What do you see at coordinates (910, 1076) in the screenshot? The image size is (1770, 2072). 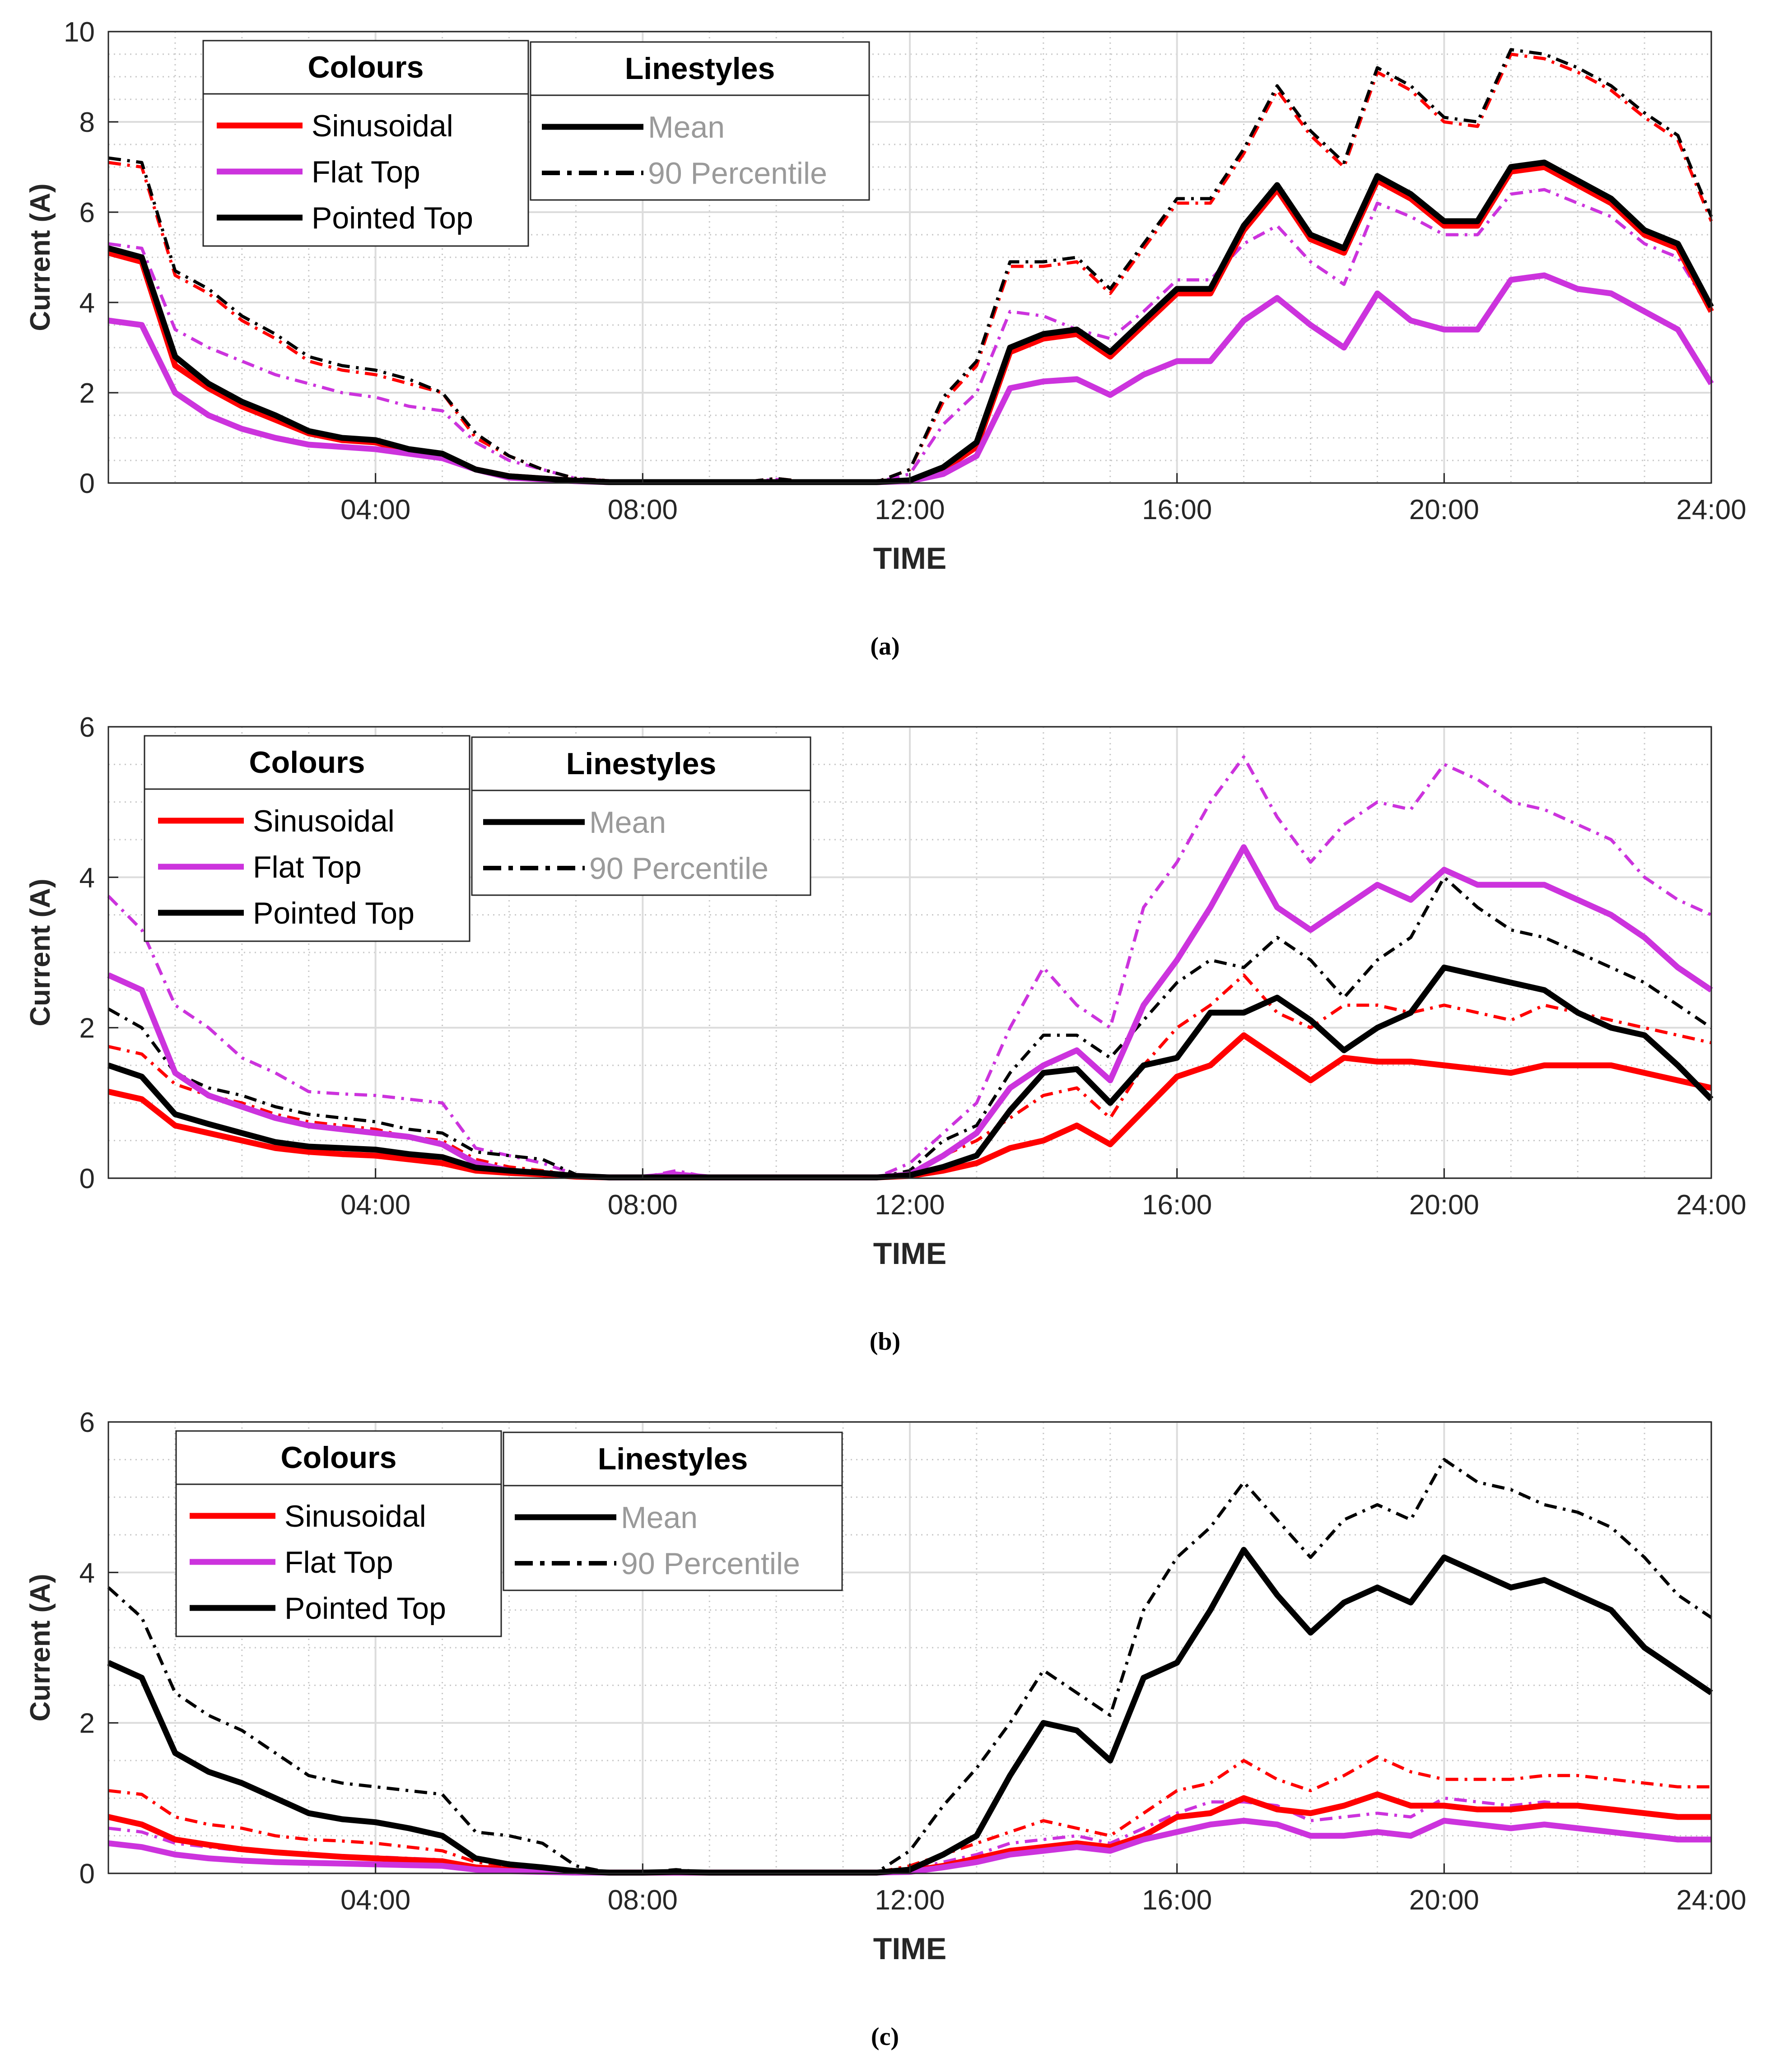 I see `series-line-sinusoidal-90-percentile` at bounding box center [910, 1076].